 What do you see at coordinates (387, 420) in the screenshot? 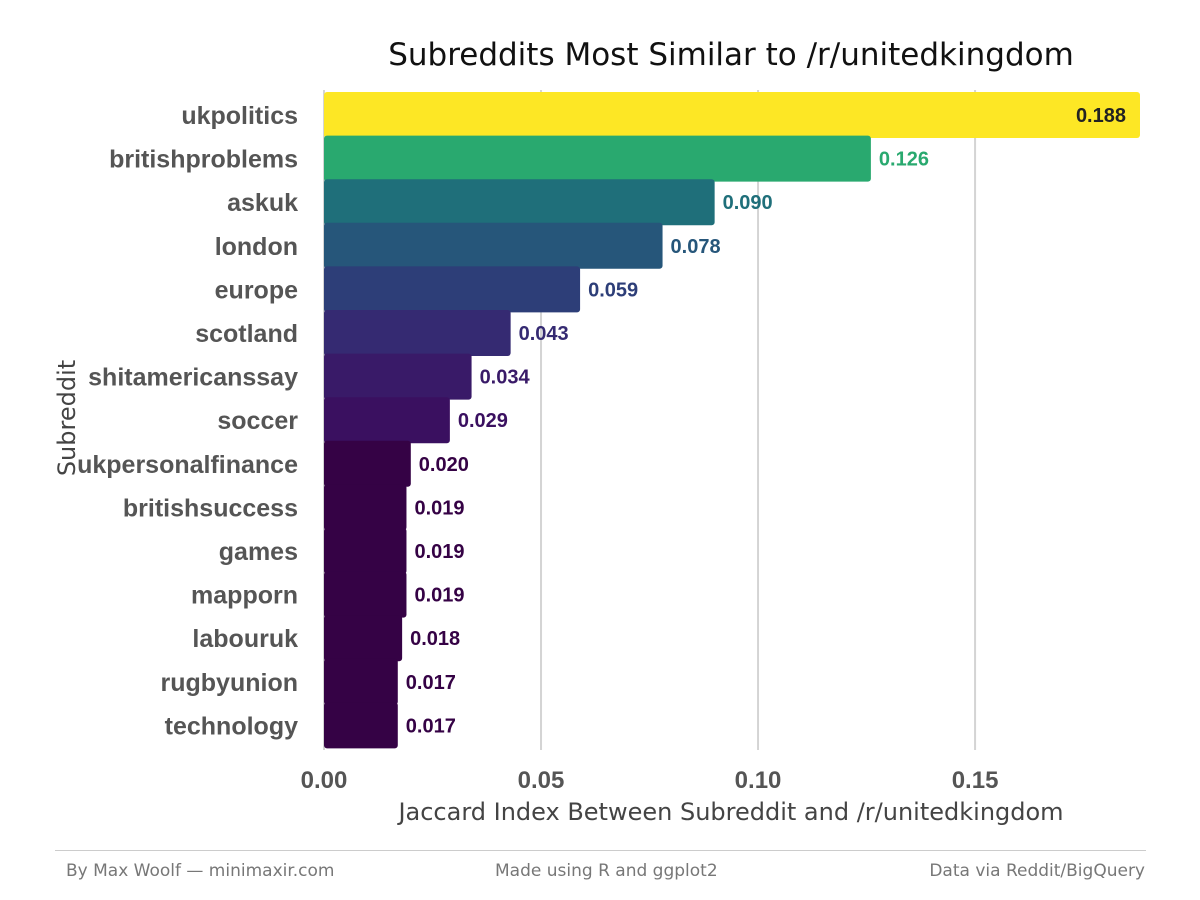
I see `bar-soccer` at bounding box center [387, 420].